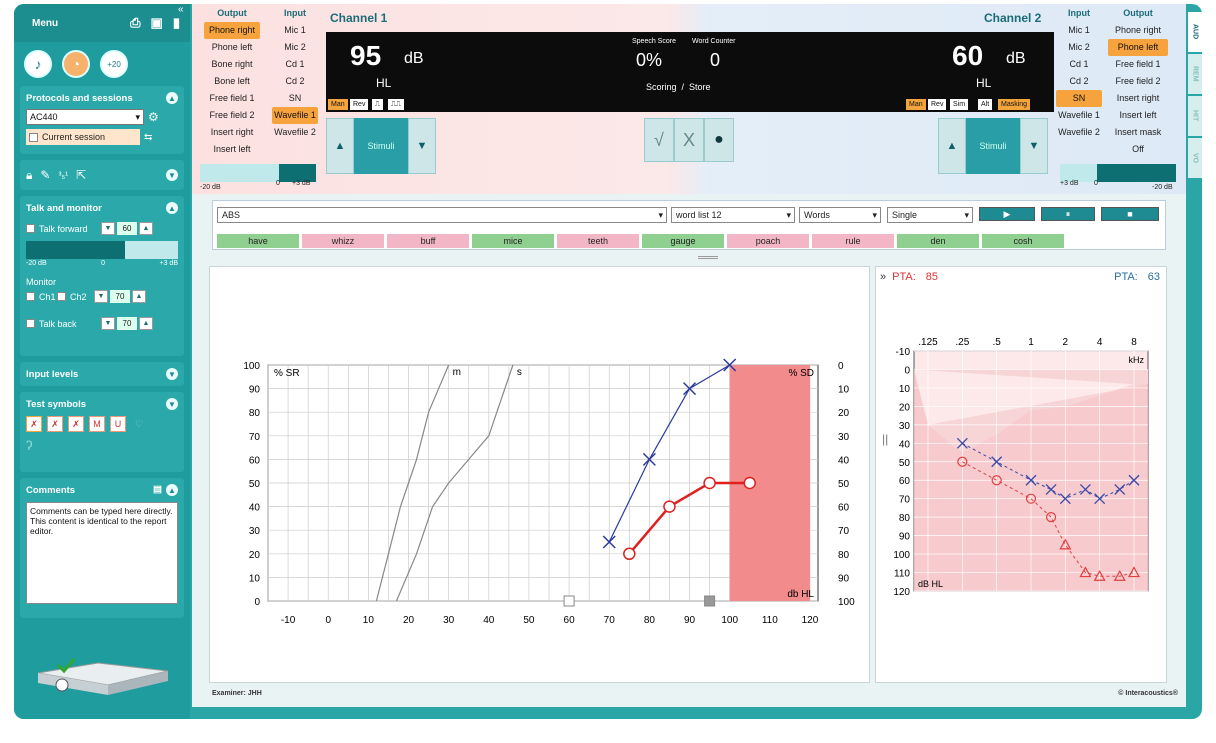  Describe the element at coordinates (1079, 132) in the screenshot. I see `ch2-input-item: Wavefile 2` at that location.